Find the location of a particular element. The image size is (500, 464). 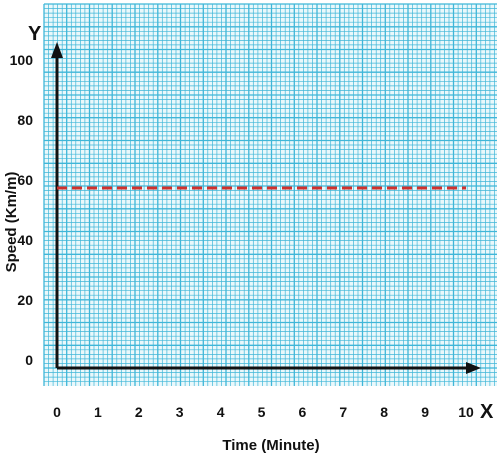

x-axis-letter: X is located at coordinates (487, 412).